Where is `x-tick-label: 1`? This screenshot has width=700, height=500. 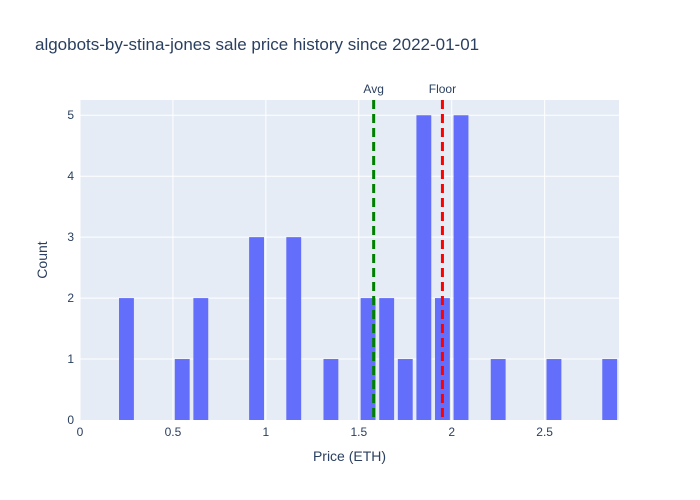
x-tick-label: 1 is located at coordinates (266, 432).